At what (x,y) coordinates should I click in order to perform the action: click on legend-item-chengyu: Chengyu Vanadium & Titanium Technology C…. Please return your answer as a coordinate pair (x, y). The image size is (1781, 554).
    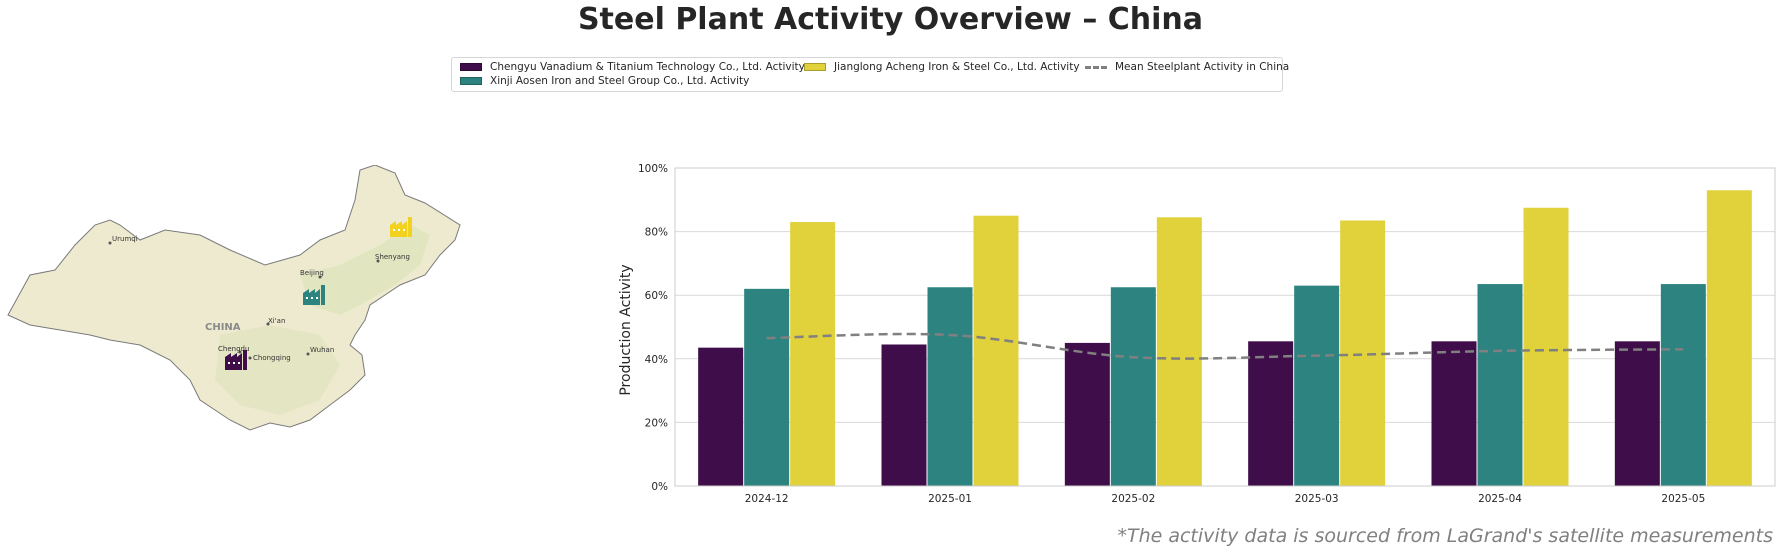
    Looking at the image, I should click on (632, 67).